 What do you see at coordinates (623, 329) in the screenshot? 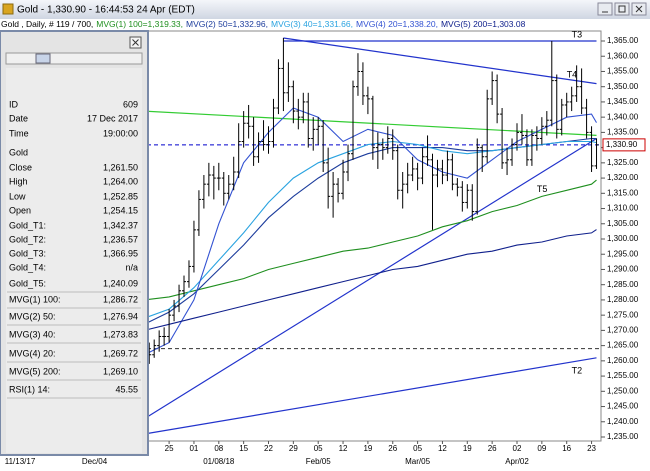
I see `y-tick-label: 1,270.00` at bounding box center [623, 329].